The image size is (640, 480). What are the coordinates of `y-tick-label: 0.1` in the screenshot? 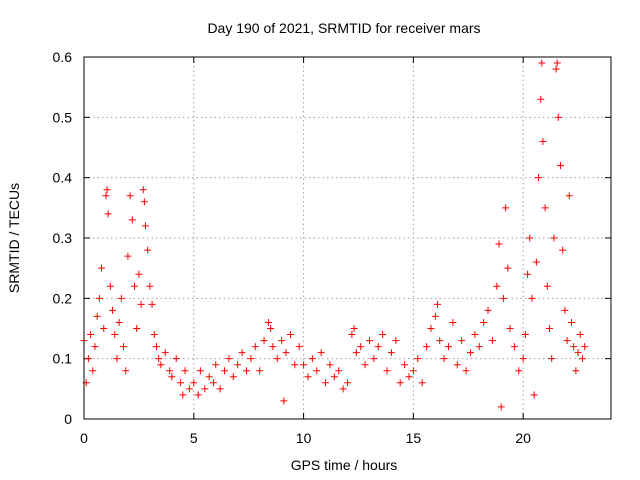 It's located at (63, 359).